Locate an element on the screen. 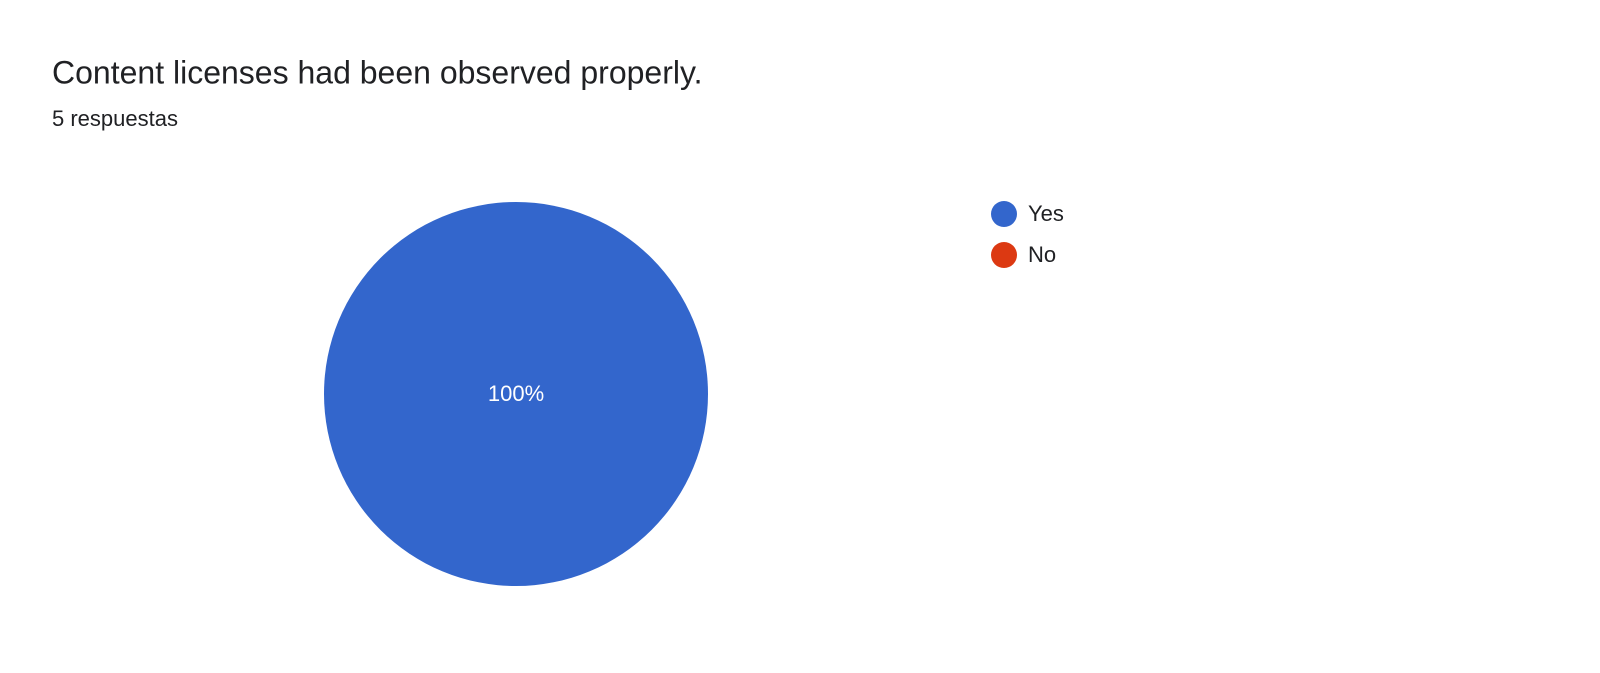 The height and width of the screenshot is (673, 1600). pie-slice is located at coordinates (516, 394).